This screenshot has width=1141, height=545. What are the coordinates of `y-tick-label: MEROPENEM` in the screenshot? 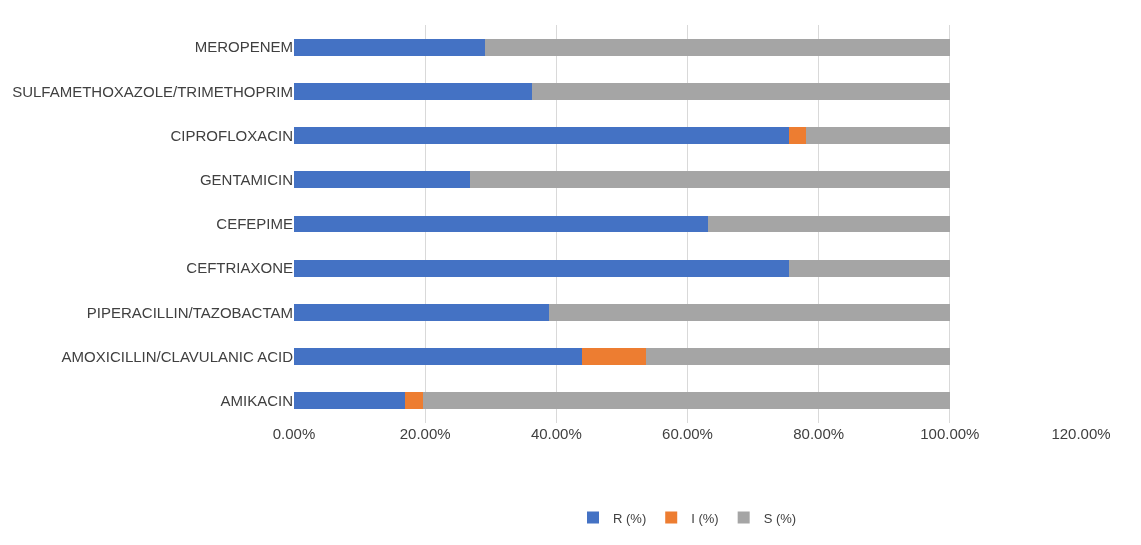 It's located at (243, 47).